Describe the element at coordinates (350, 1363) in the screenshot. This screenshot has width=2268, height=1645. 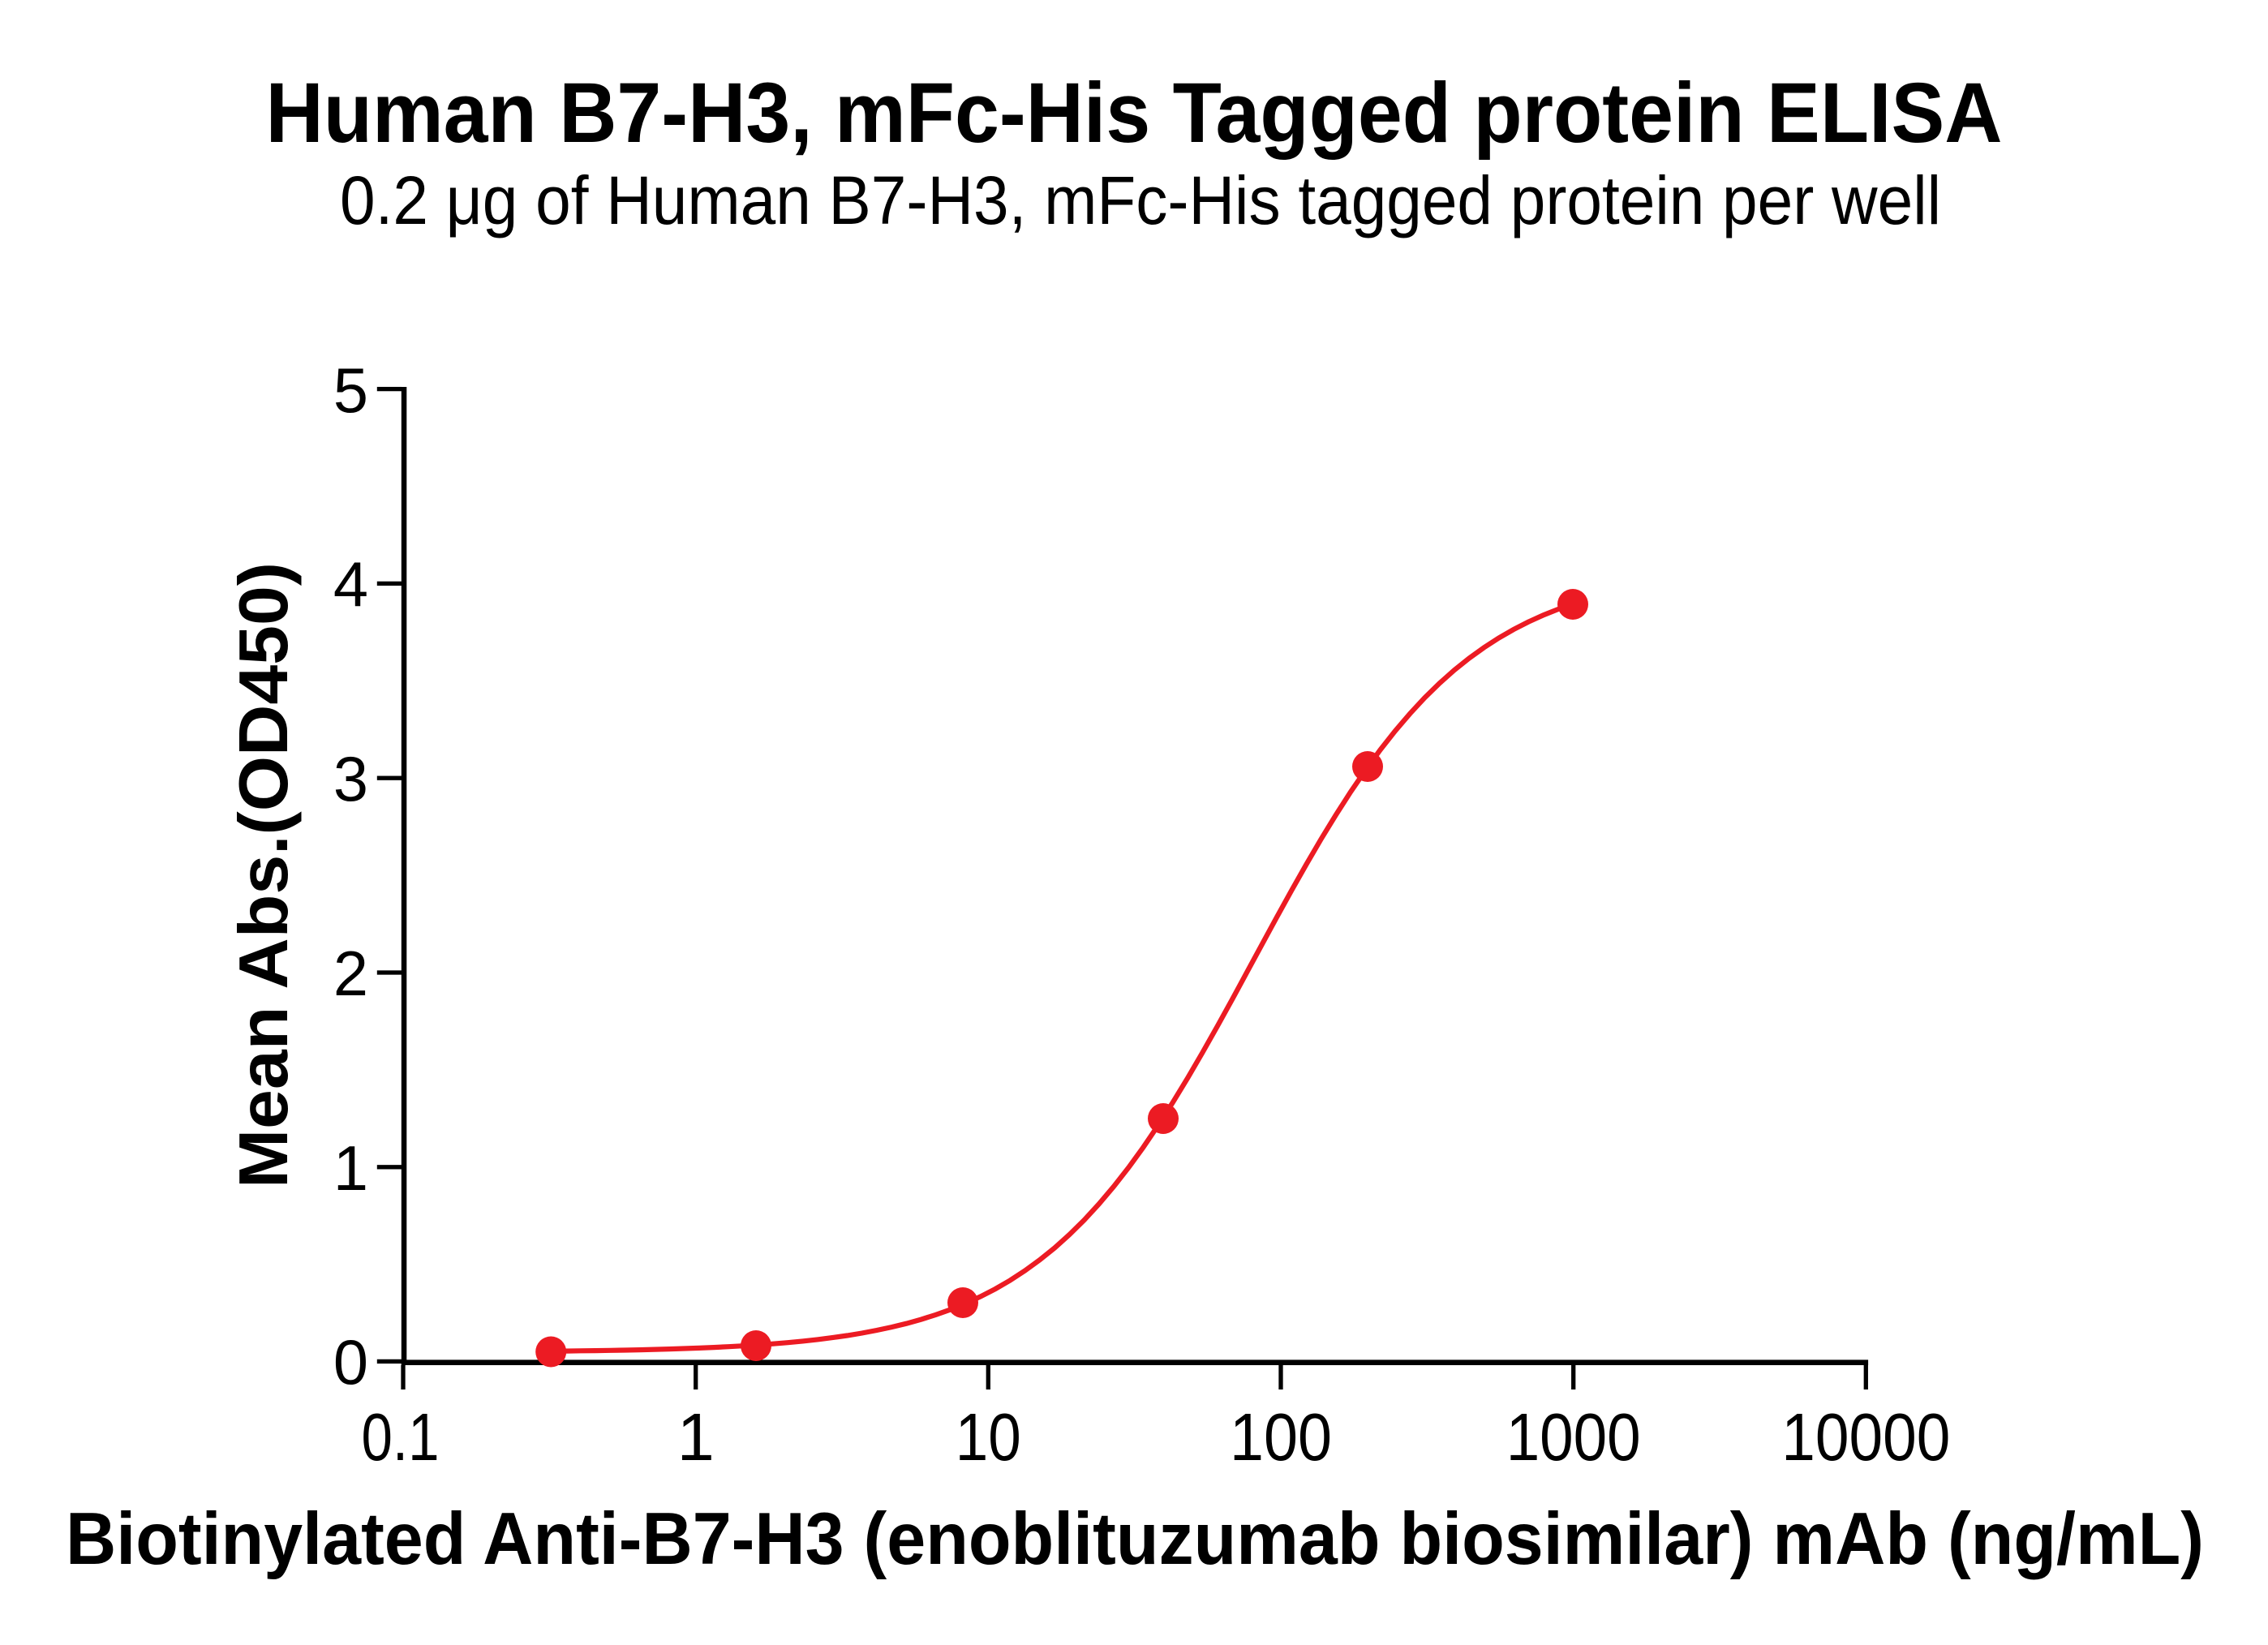
I see `svg-text: 0` at that location.